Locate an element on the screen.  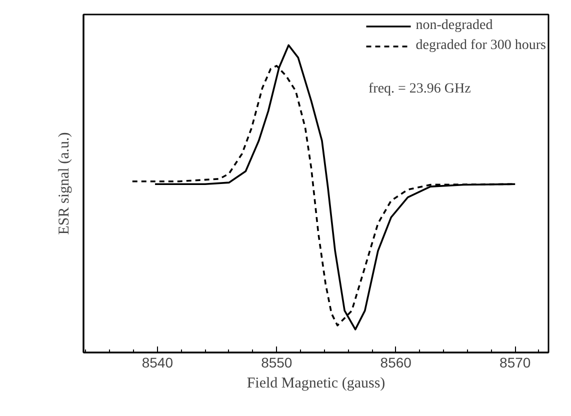
x-tick-label: 8570 is located at coordinates (515, 362).